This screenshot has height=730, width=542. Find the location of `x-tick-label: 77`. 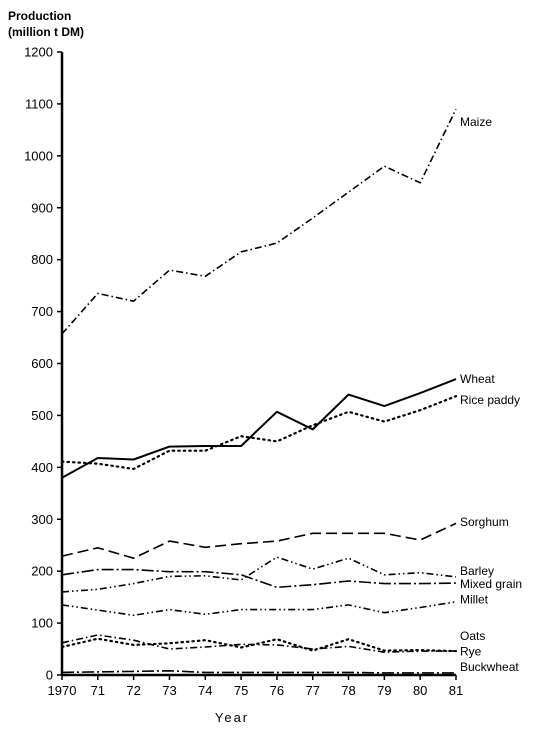

x-tick-label: 77 is located at coordinates (312, 690).